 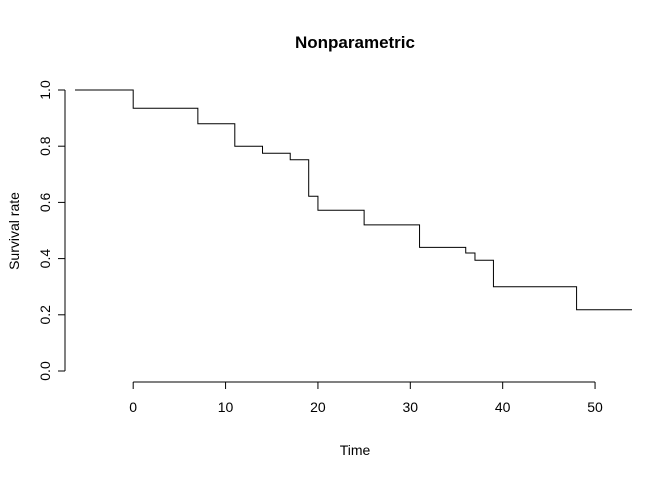 I want to click on y-tick-label: 0.6, so click(x=45, y=202).